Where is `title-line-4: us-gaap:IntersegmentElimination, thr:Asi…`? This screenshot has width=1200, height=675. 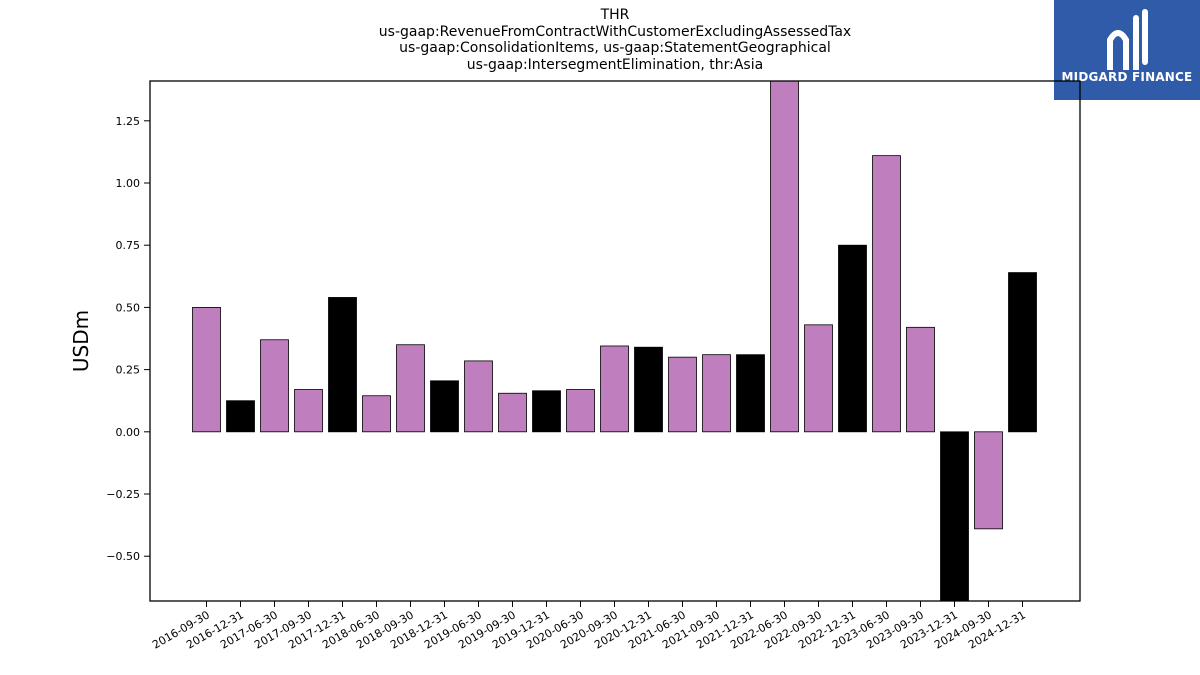
title-line-4: us-gaap:IntersegmentElimination, thr:Asi… is located at coordinates (615, 64).